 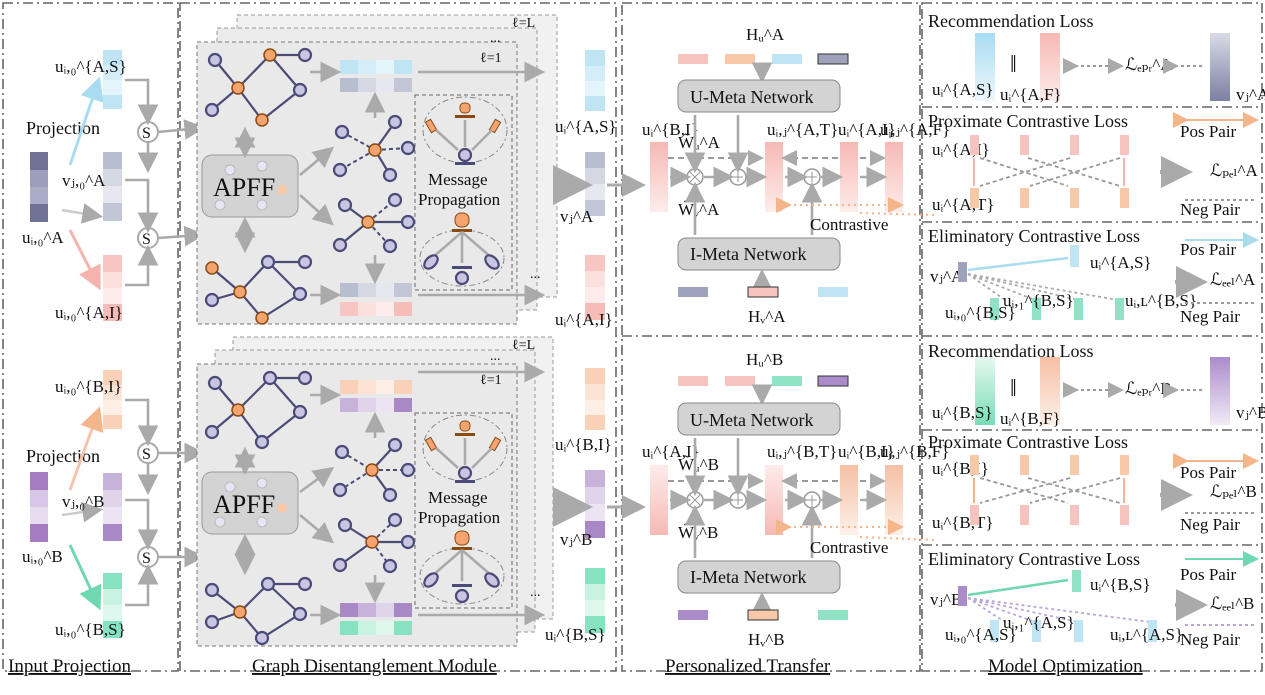 I want to click on layer-embed-bottom-b, so click(x=376, y=619).